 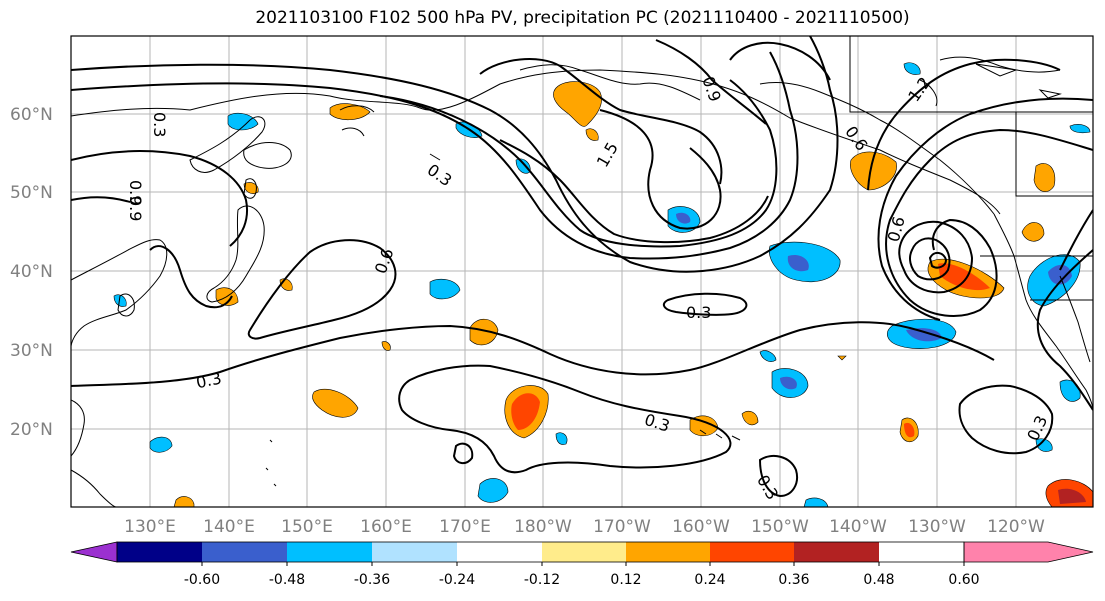 I want to click on lat-tick-label: 60°N, so click(x=31, y=115).